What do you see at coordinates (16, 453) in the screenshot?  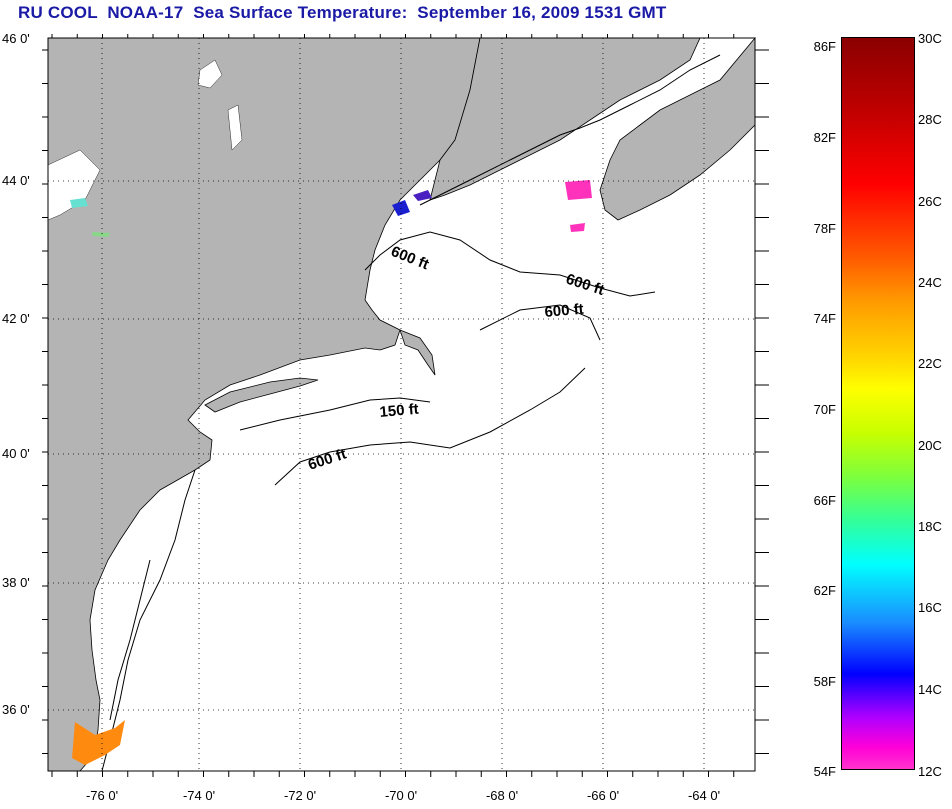 I see `lat-label: 40 0'` at bounding box center [16, 453].